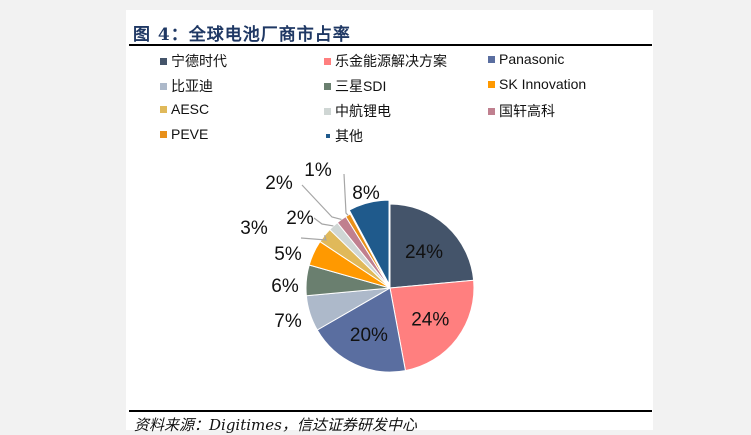 This screenshot has height=435, width=751. I want to click on data-label: 6%, so click(285, 286).